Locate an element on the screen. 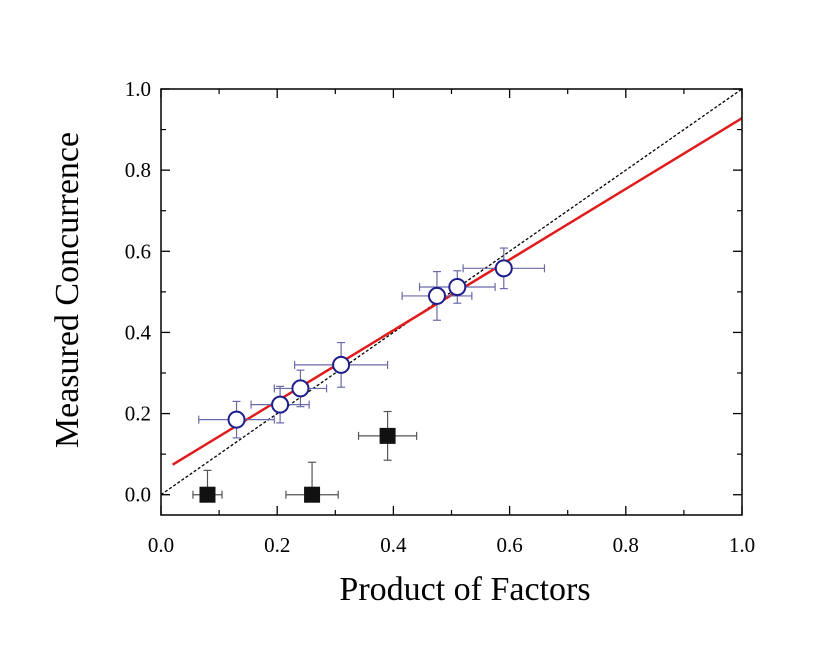  y-tick-label: 1.0 is located at coordinates (138, 89).